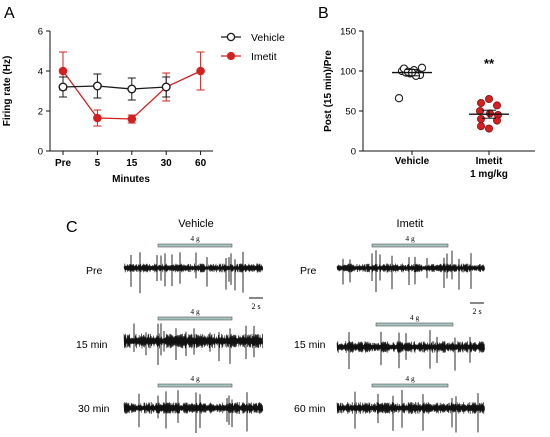  Describe the element at coordinates (195, 224) in the screenshot. I see `traces-vehicle-title: Vehicle` at that location.